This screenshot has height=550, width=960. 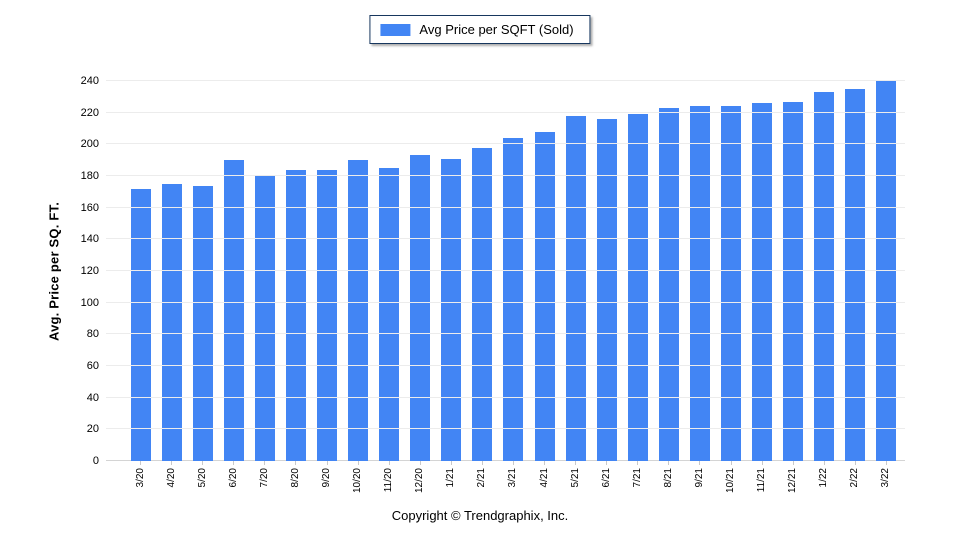 I want to click on y-axis-labels: 0 20 40 60 80 100 120 140 160 180 200 220 240, so click(x=51, y=271).